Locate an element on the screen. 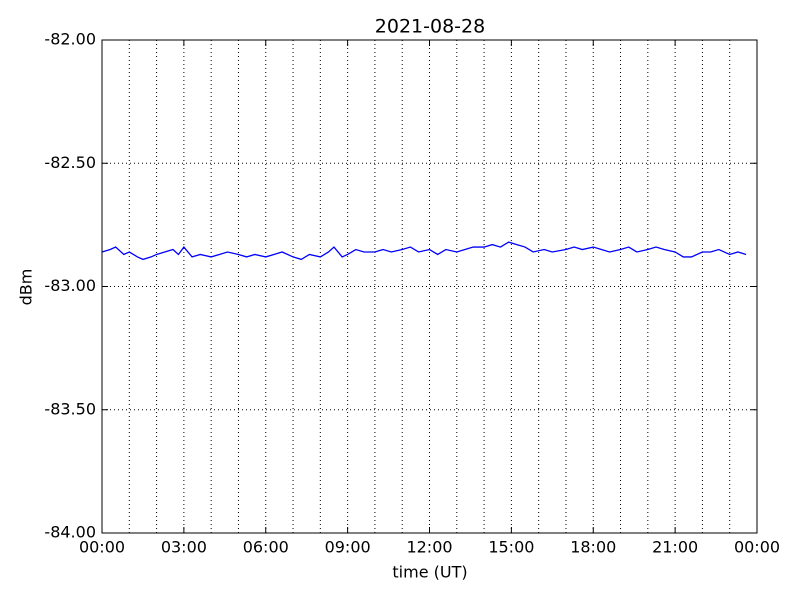  y-axis-label: dBm is located at coordinates (26, 287).